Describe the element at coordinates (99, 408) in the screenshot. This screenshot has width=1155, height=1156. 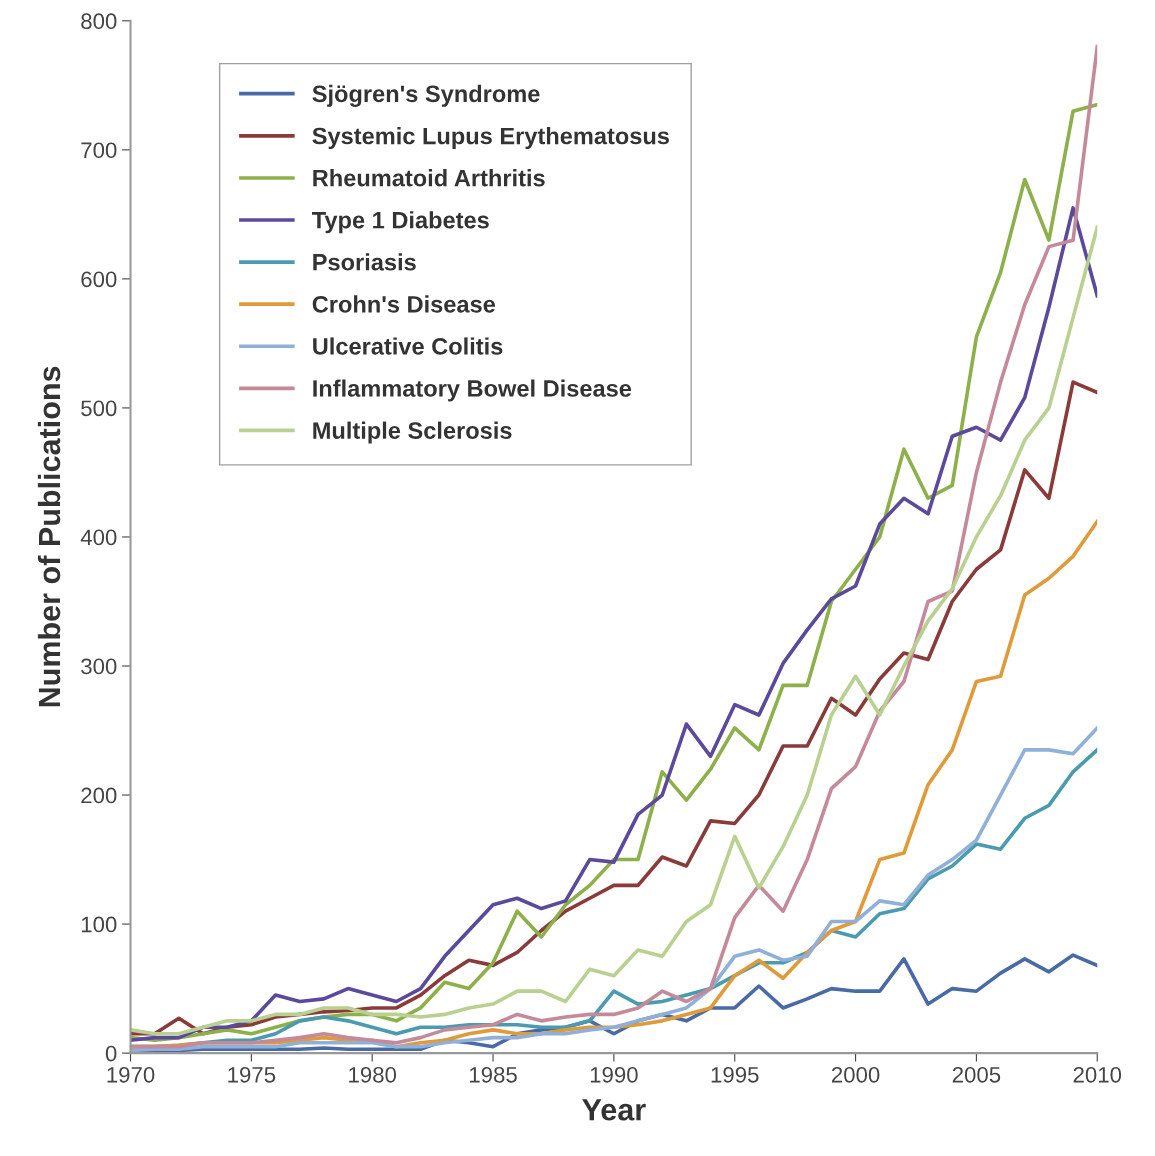
I see `y-tick-label: 500` at that location.